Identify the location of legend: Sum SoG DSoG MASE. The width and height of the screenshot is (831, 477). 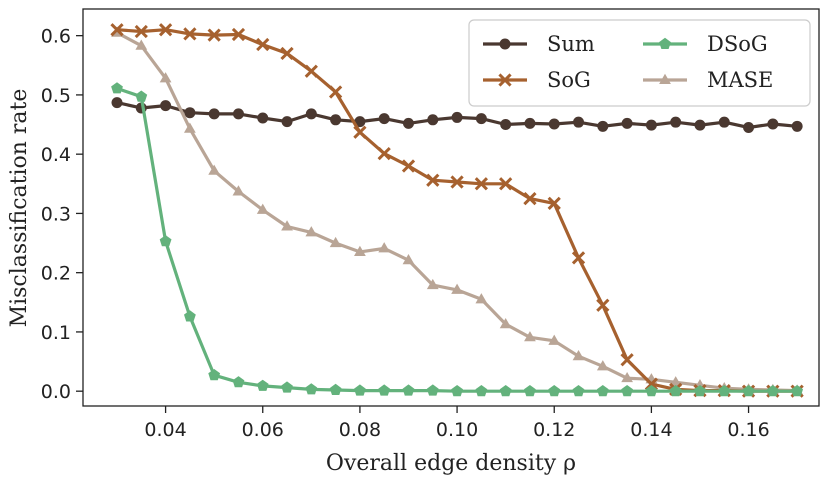
(639, 63).